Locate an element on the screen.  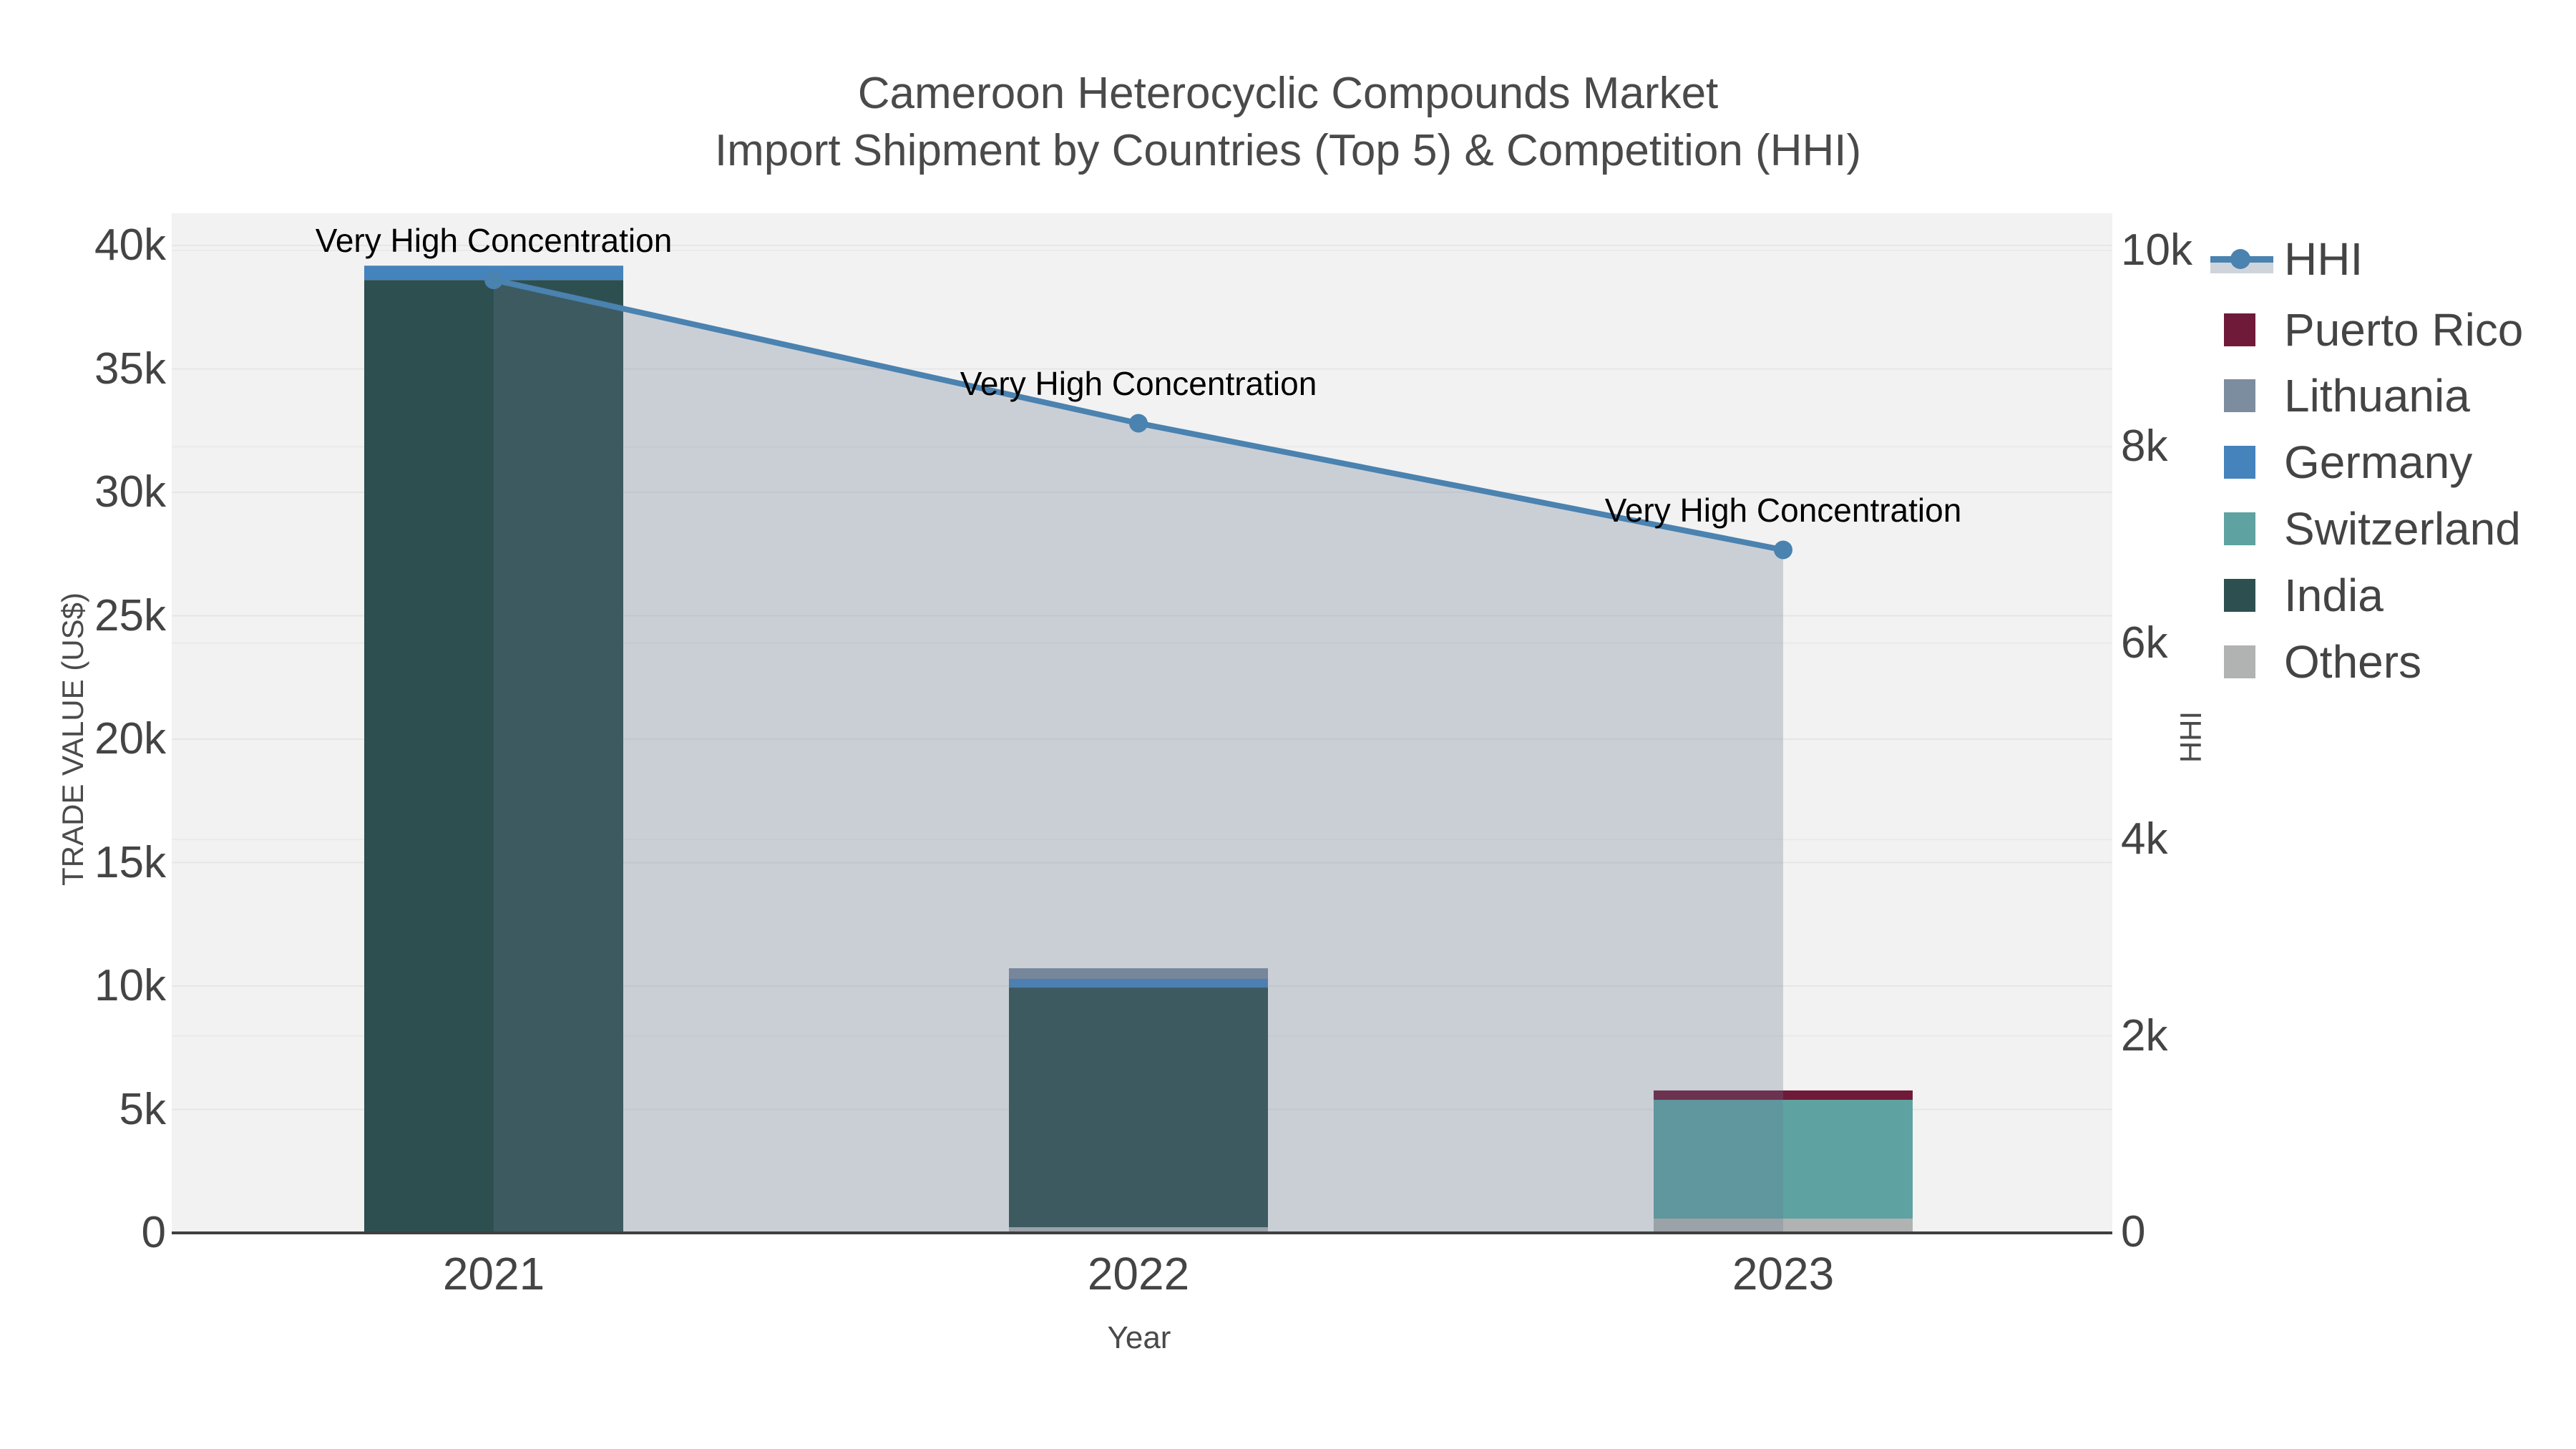
y-left-tick-35k: 35k is located at coordinates (130, 368).